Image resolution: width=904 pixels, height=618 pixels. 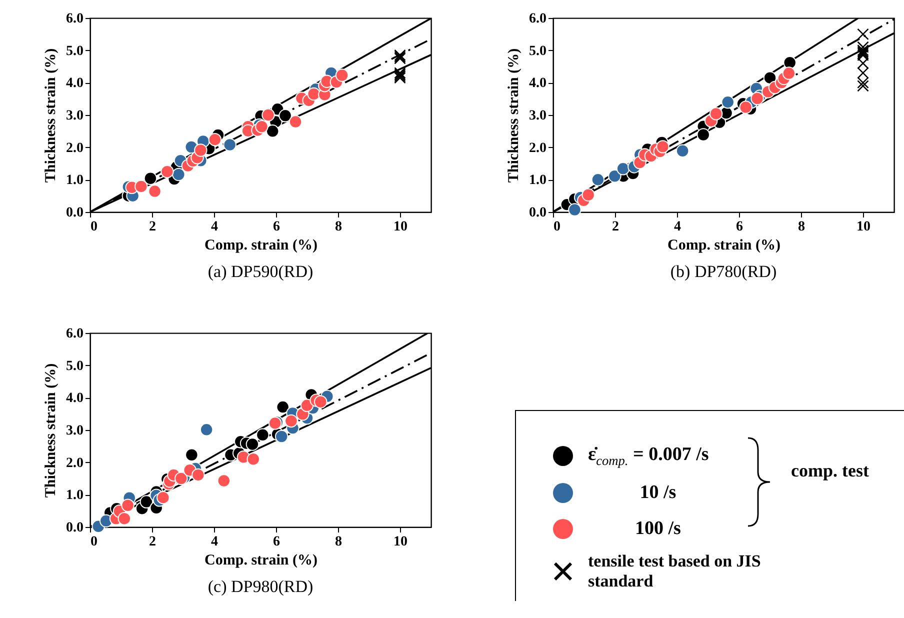 What do you see at coordinates (658, 529) in the screenshot?
I see `text: 100 /s` at bounding box center [658, 529].